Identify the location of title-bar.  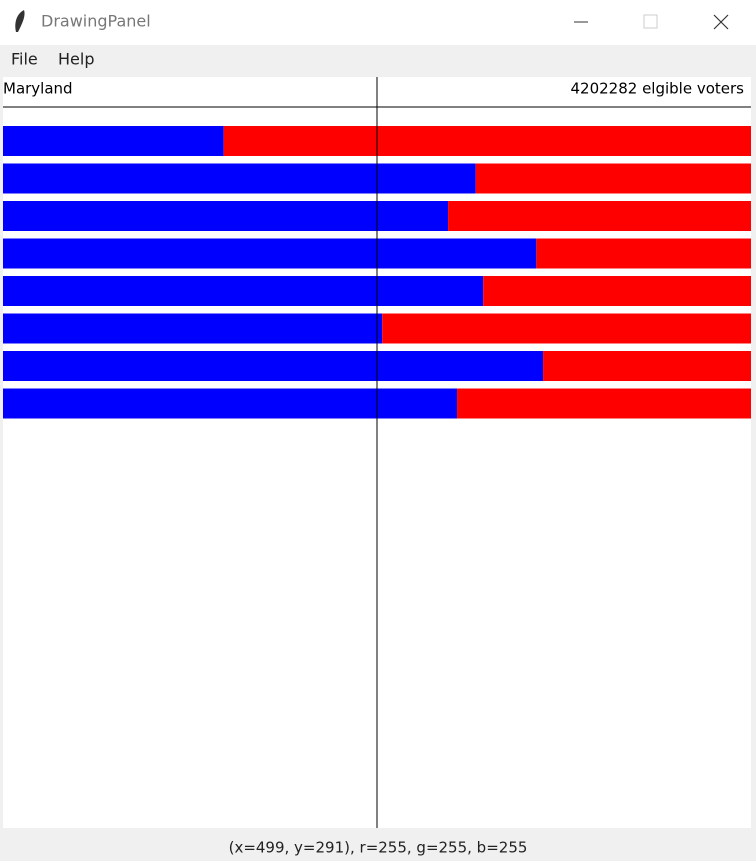
(378, 22).